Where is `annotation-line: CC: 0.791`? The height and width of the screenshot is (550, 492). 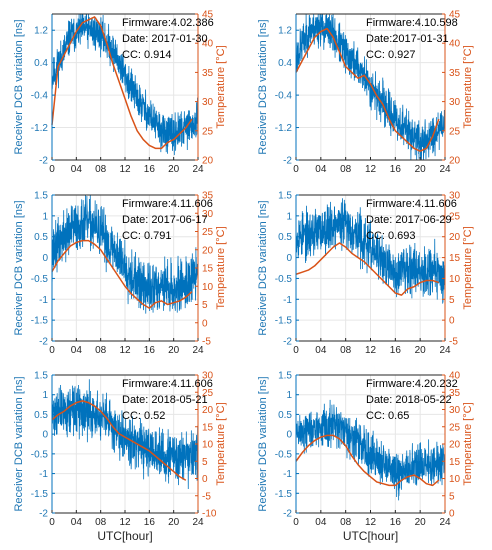 annotation-line: CC: 0.791 is located at coordinates (147, 236).